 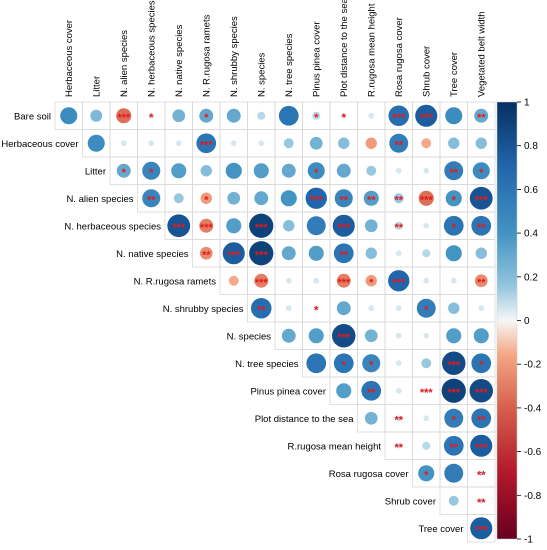 What do you see at coordinates (152, 254) in the screenshot?
I see `row-label-n-native-species: N. native species` at bounding box center [152, 254].